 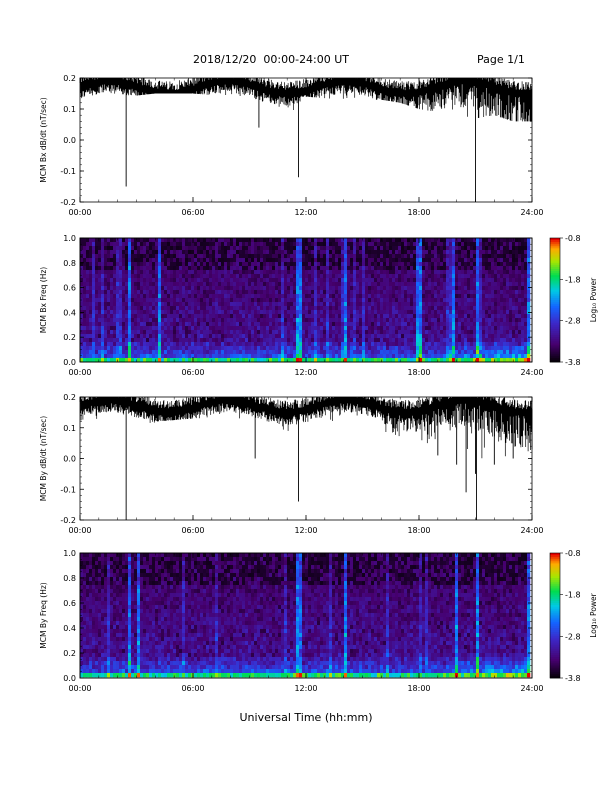 What do you see at coordinates (271, 59) in the screenshot?
I see `plot-date-range: 2018/12/20 00:00-24:00 UT` at bounding box center [271, 59].